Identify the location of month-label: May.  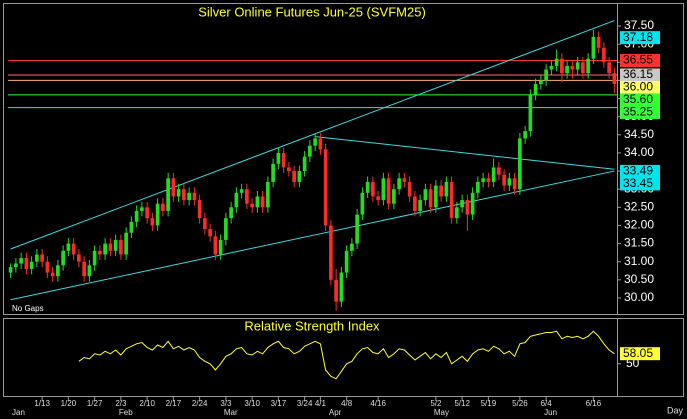
(441, 412).